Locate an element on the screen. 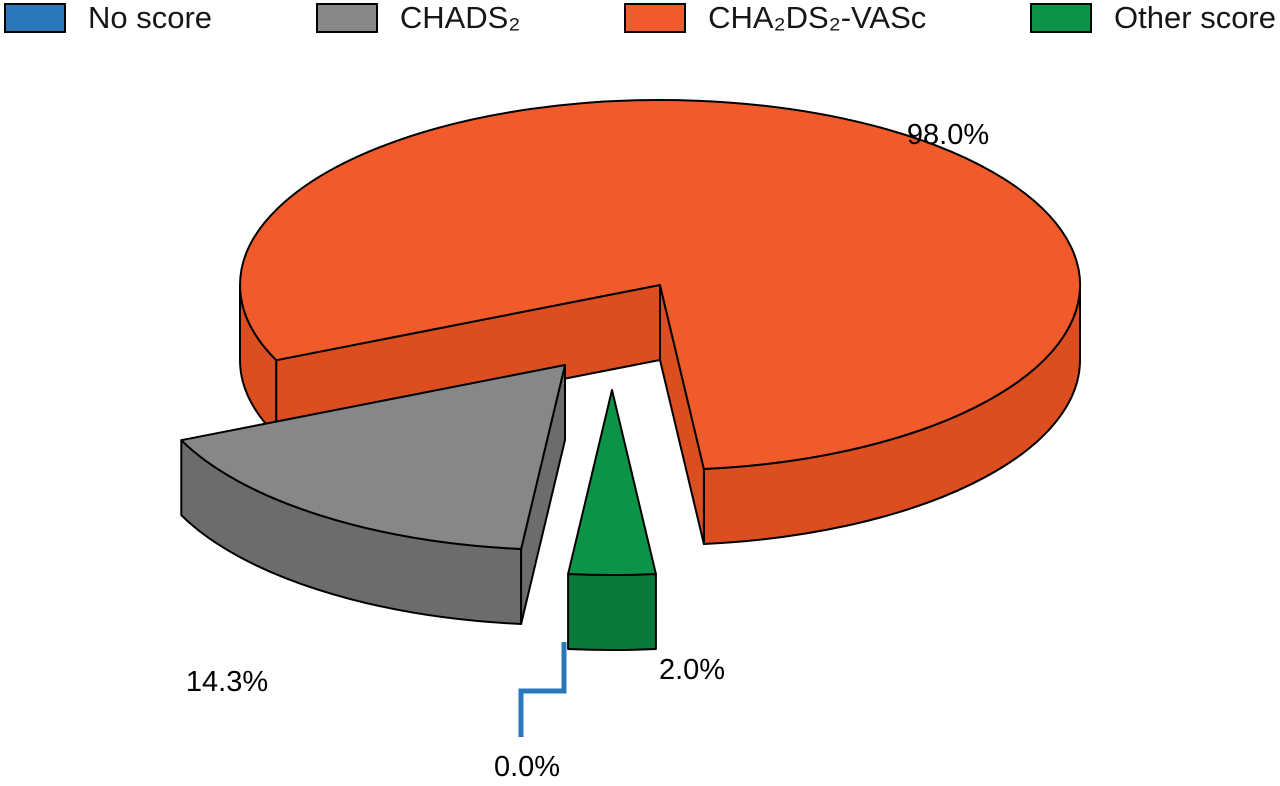 Image resolution: width=1280 pixels, height=786 pixels. legend-item-no-score: No score is located at coordinates (108, 17).